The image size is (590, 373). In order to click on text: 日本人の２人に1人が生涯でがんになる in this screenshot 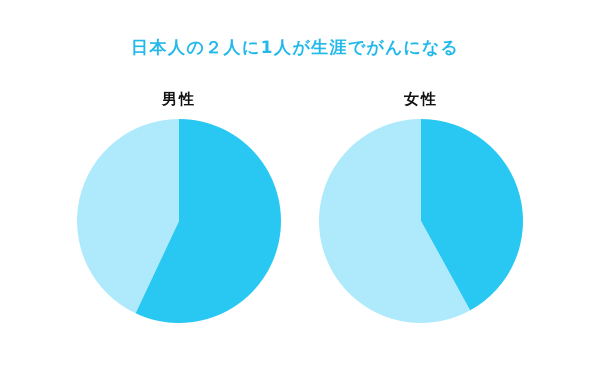, I will do `click(295, 48)`.